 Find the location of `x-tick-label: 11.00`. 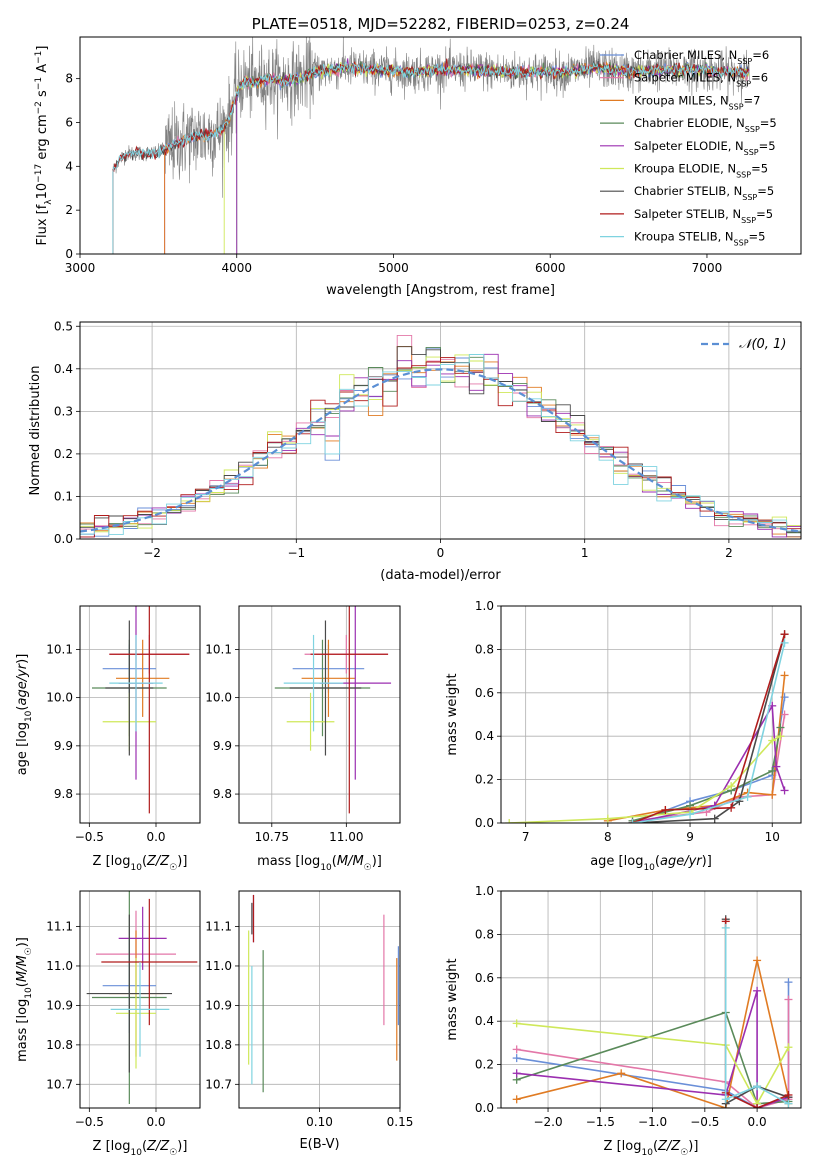

x-tick-label: 11.00 is located at coordinates (346, 837).